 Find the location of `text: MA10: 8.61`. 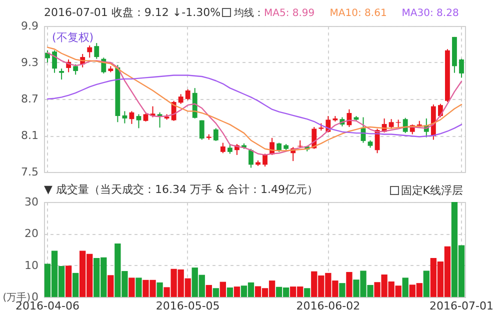

text: MA10: 8.61 is located at coordinates (358, 13).